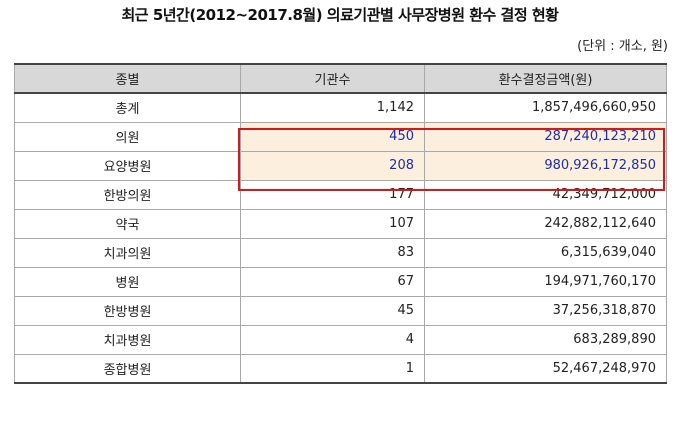 This screenshot has width=680, height=428. Describe the element at coordinates (545, 368) in the screenshot. I see `cell-amount: 52,467,248,970` at that location.